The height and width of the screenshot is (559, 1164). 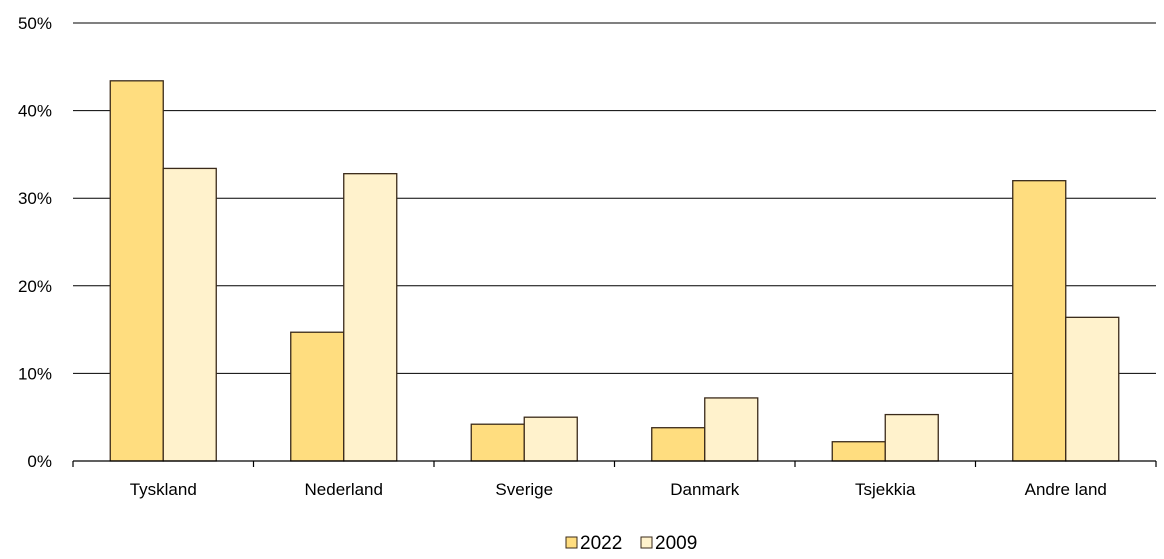 I want to click on y-tick-label: 40%, so click(x=35, y=111).